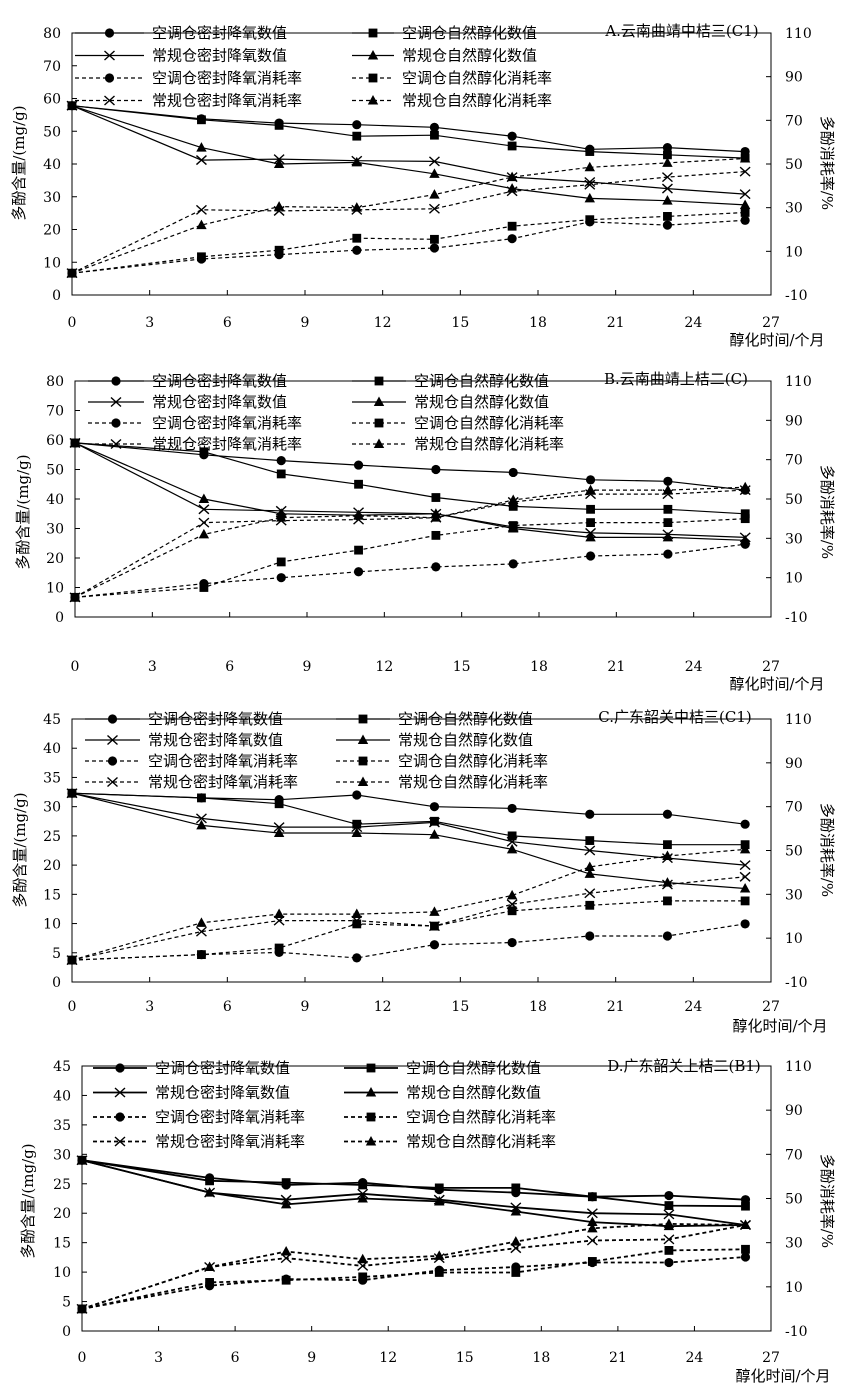 This screenshot has width=859, height=1393. What do you see at coordinates (181, 33) in the screenshot?
I see `legend-entry: 空调仓密封降氧数值` at bounding box center [181, 33].